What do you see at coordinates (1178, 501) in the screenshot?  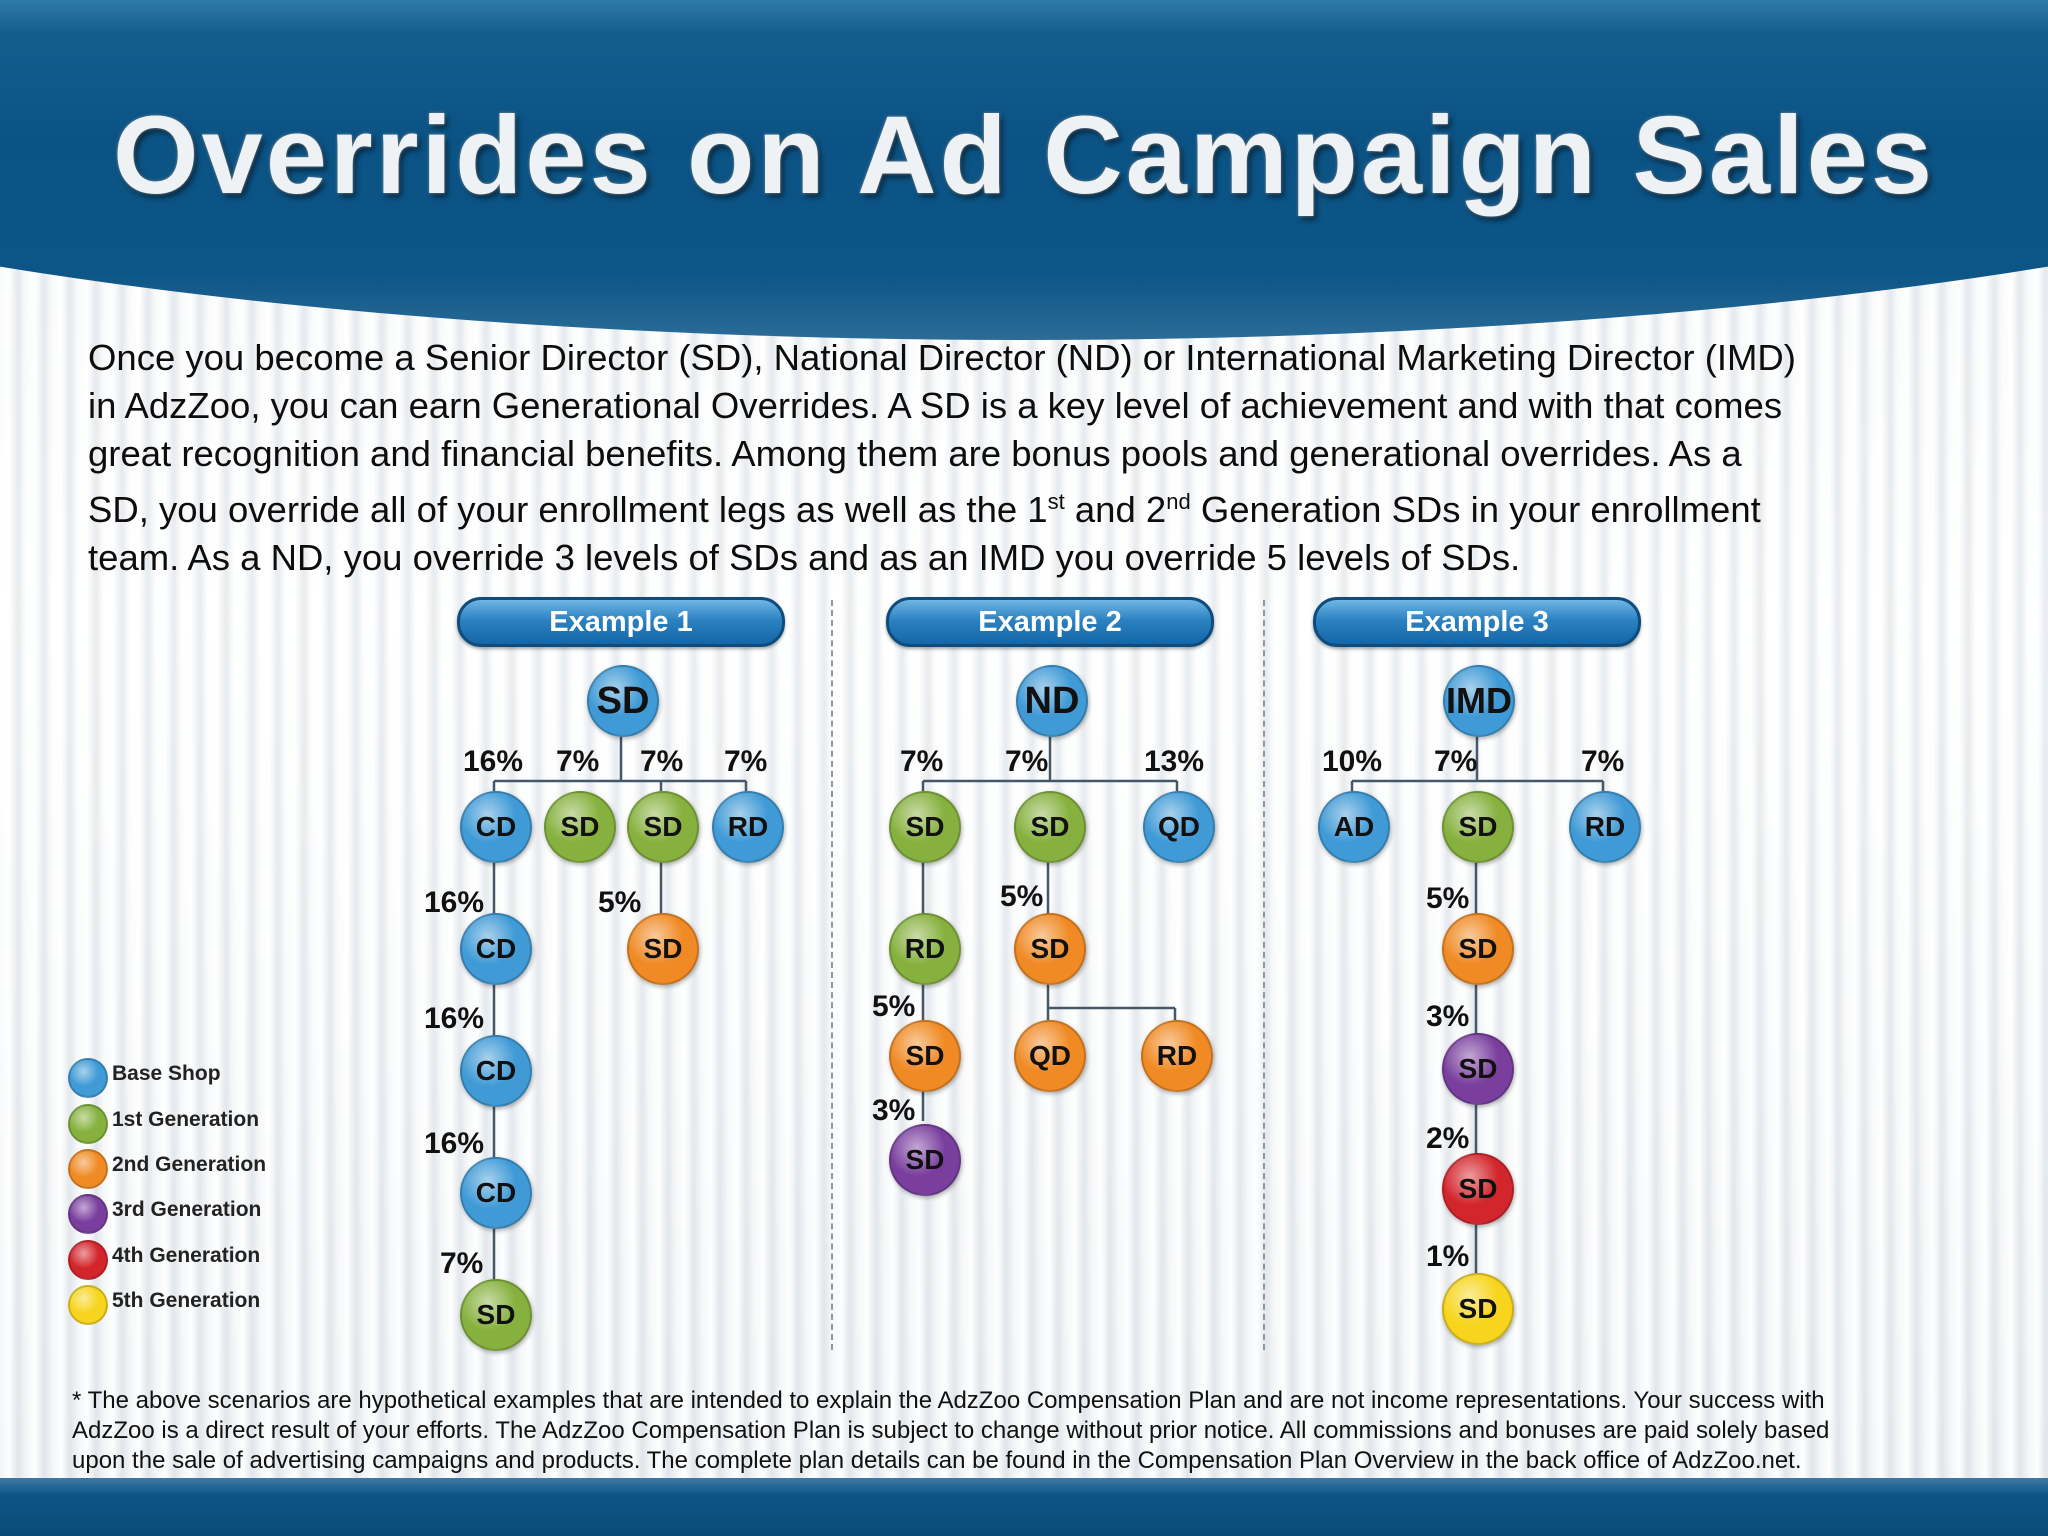 I see `superscript: nd` at bounding box center [1178, 501].